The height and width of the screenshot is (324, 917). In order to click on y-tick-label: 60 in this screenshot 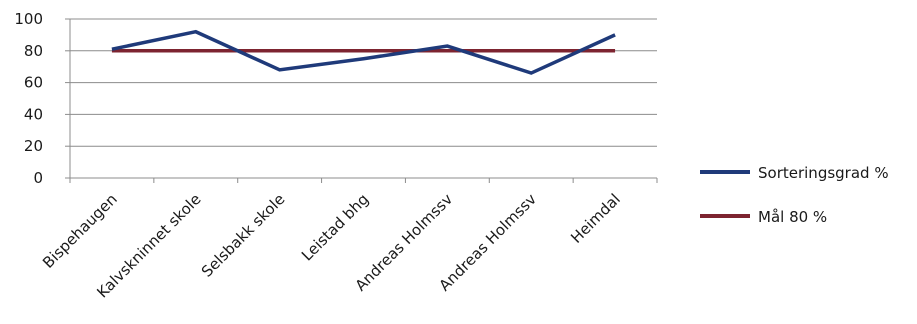, I will do `click(33, 83)`.